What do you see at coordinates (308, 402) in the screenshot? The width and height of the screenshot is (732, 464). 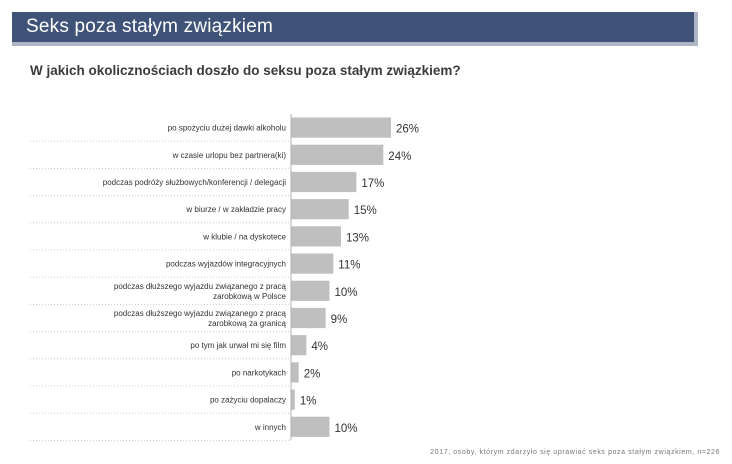 I see `value-label: 1%` at bounding box center [308, 402].